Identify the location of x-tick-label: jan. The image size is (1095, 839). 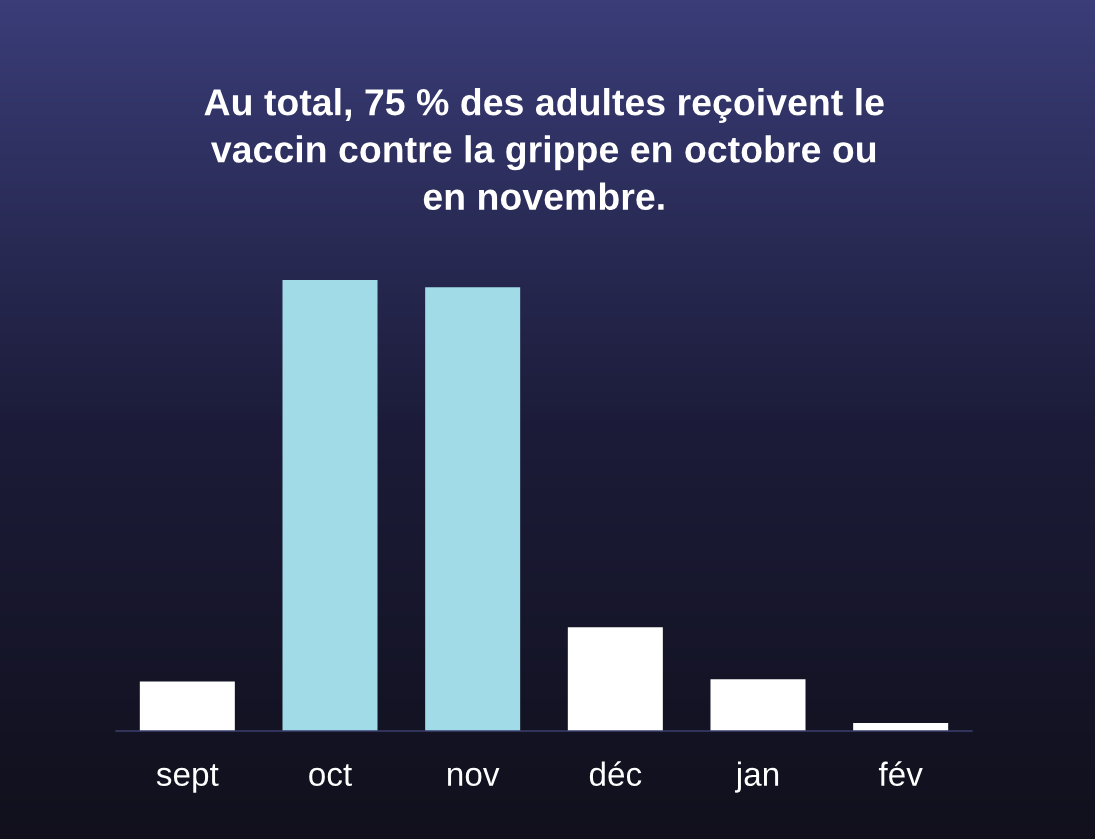
(756, 777).